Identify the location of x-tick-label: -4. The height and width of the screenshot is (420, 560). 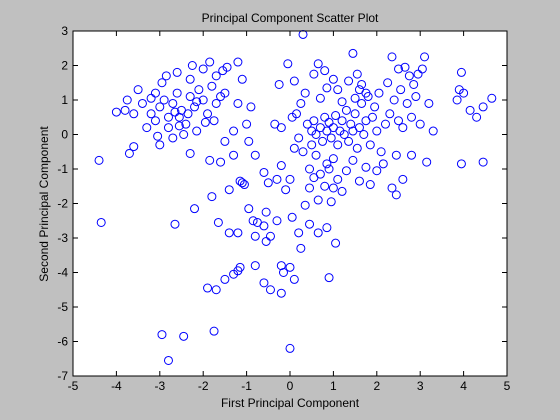
(116, 386).